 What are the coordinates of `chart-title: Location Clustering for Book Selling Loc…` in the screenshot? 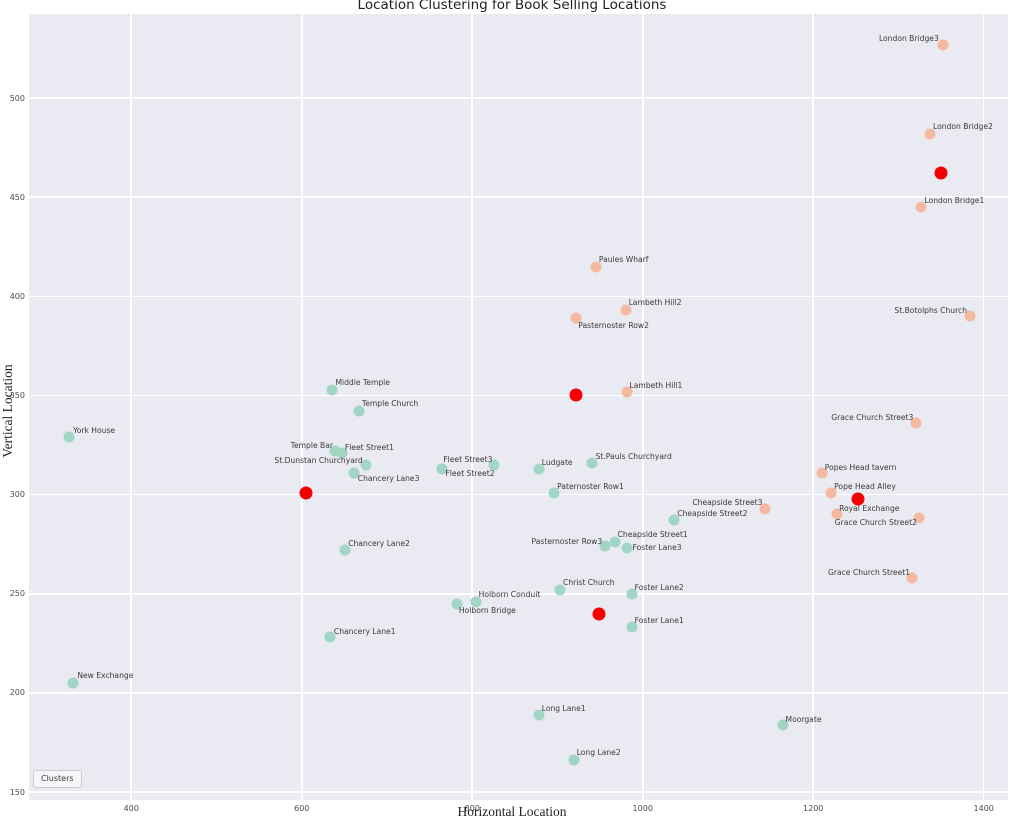 It's located at (512, 6).